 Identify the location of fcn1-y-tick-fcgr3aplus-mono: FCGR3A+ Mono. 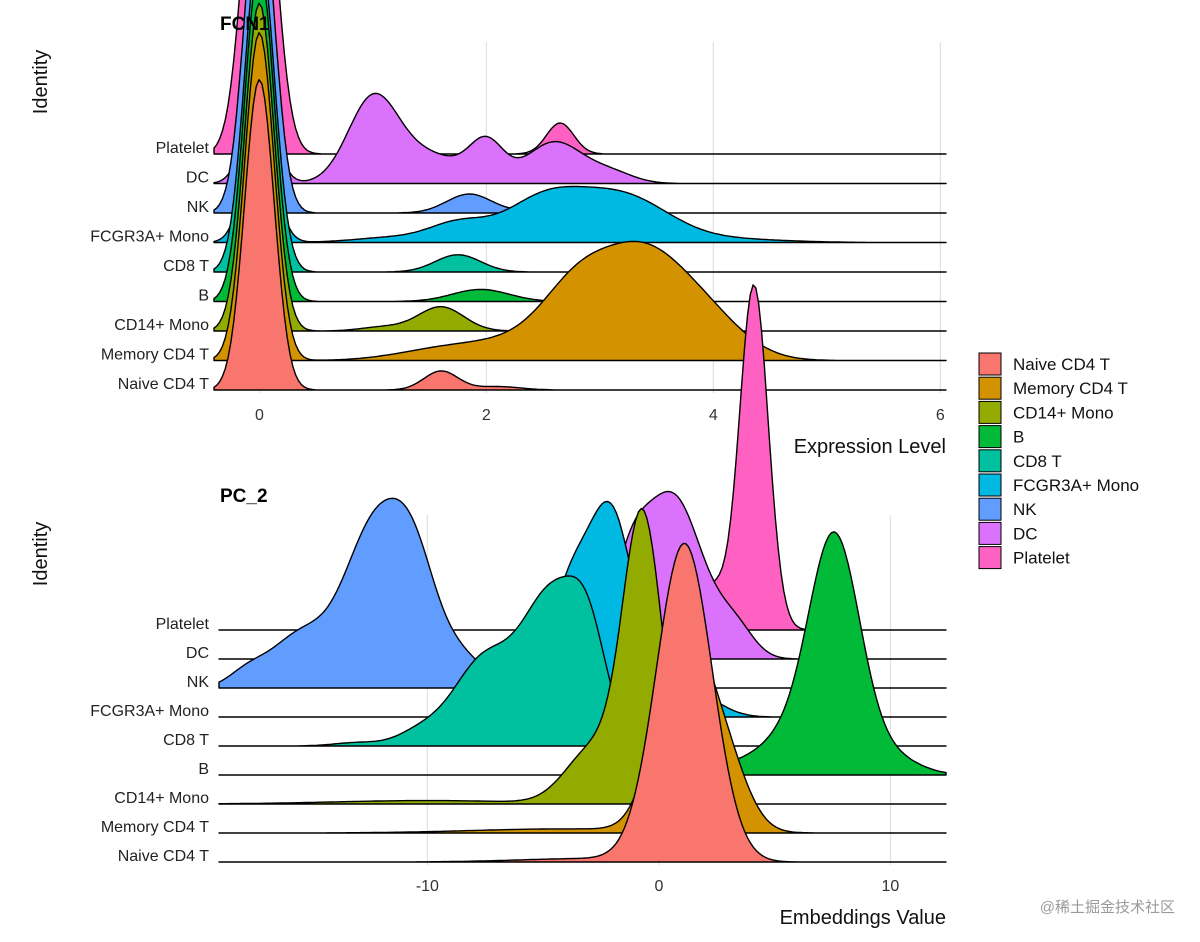
(149, 237).